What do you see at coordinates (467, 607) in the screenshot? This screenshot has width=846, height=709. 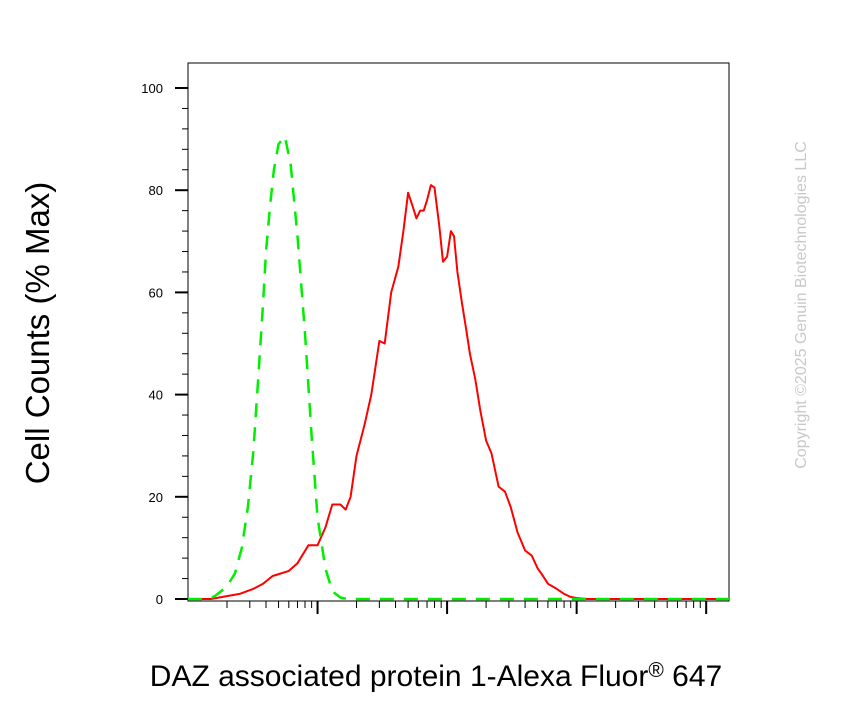 I see `x-axis` at bounding box center [467, 607].